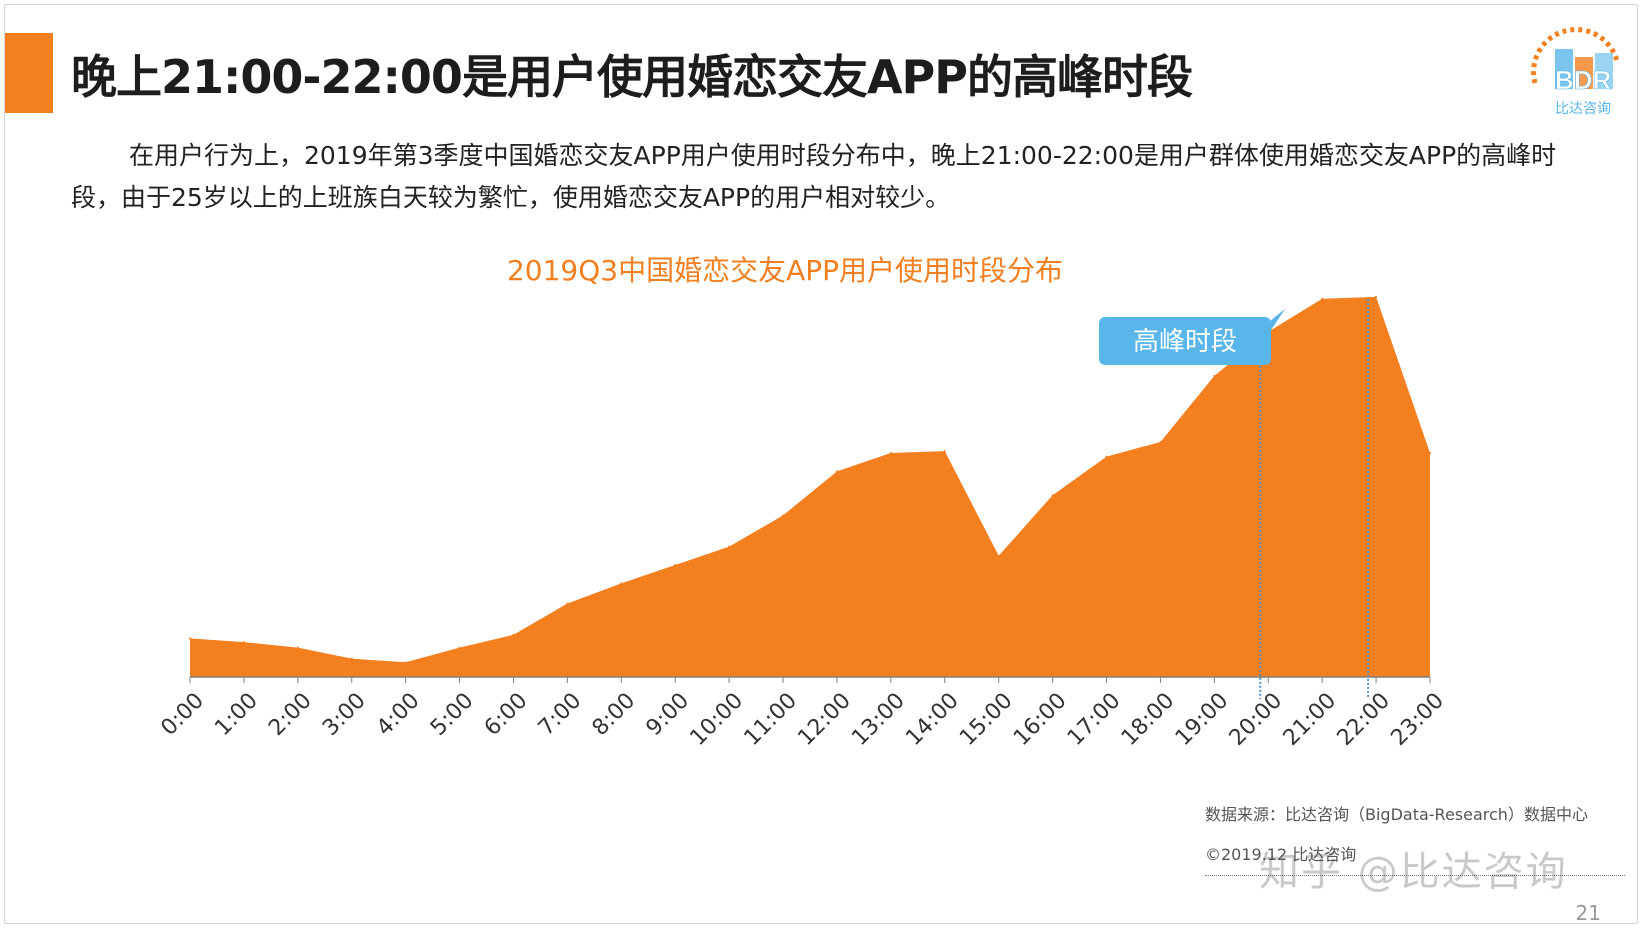  Describe the element at coordinates (932, 719) in the screenshot. I see `x-tick-label-14: 14:00` at that location.